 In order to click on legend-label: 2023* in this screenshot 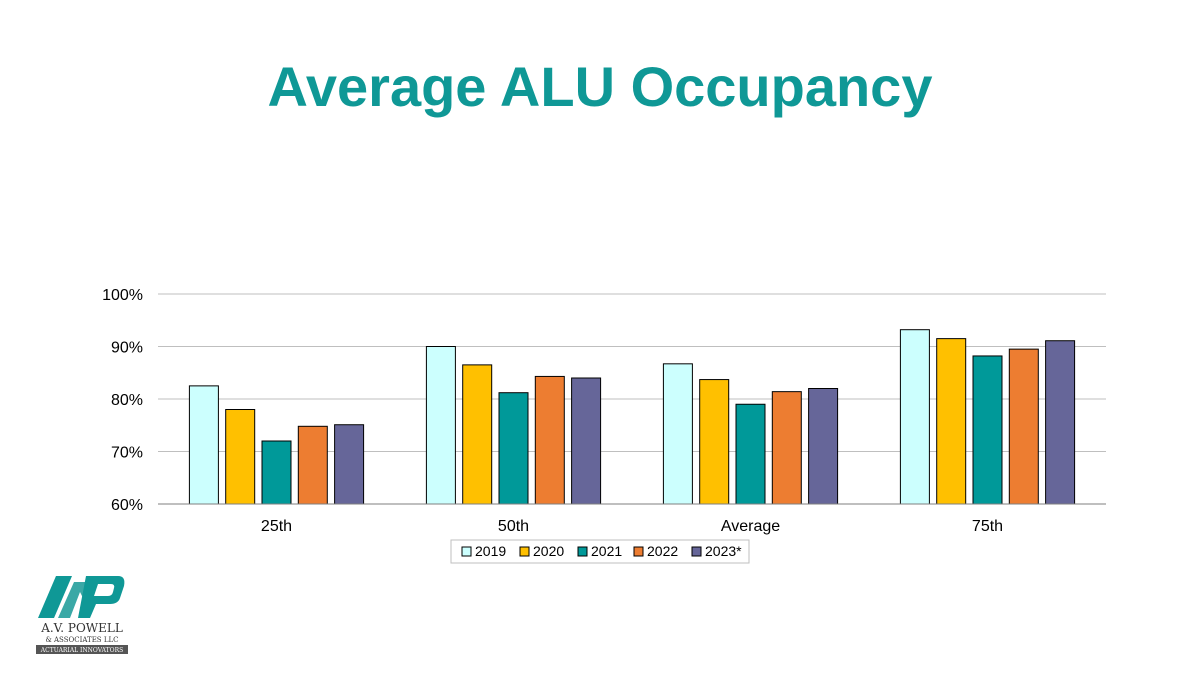, I will do `click(723, 551)`.